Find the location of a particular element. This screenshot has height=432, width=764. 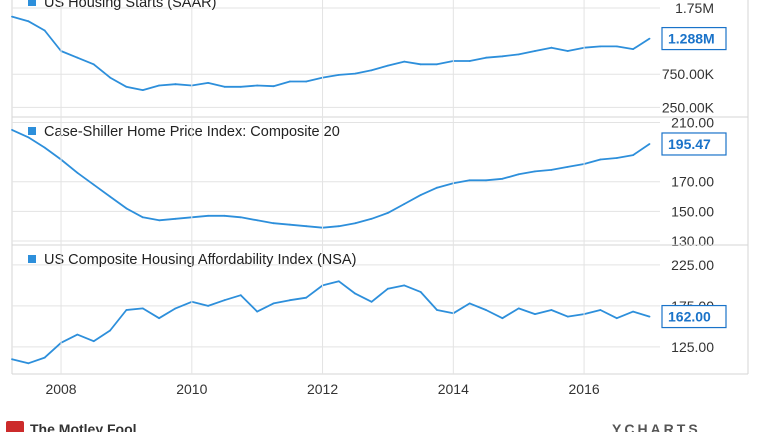

last-value-label: 1.288M is located at coordinates (691, 39).